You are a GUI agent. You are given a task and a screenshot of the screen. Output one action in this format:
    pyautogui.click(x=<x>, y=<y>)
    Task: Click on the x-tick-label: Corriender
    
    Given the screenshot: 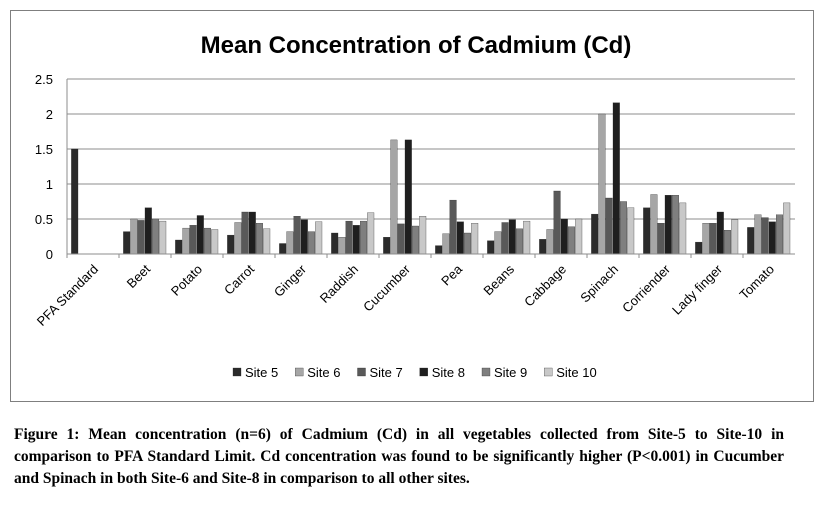 What is the action you would take?
    pyautogui.click(x=646, y=288)
    